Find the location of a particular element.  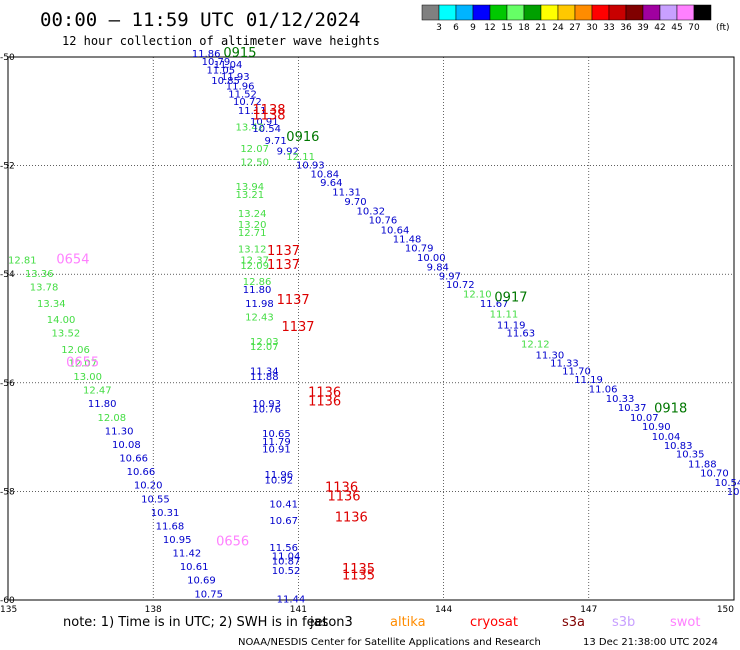

pass-time-label: 0917 is located at coordinates (510, 297).